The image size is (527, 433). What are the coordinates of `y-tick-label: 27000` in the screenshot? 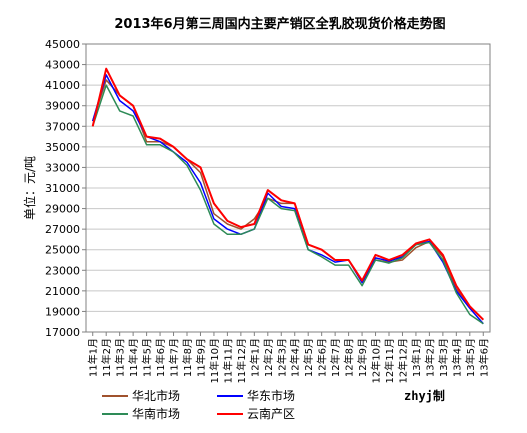 It's located at (62, 229).